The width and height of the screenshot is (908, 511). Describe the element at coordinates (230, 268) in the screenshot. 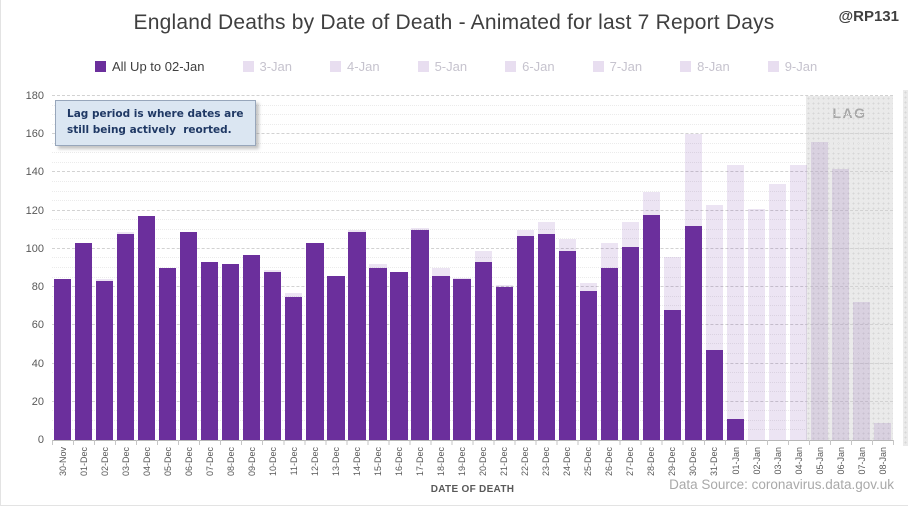

I see `bar-slot-08-Dec` at that location.